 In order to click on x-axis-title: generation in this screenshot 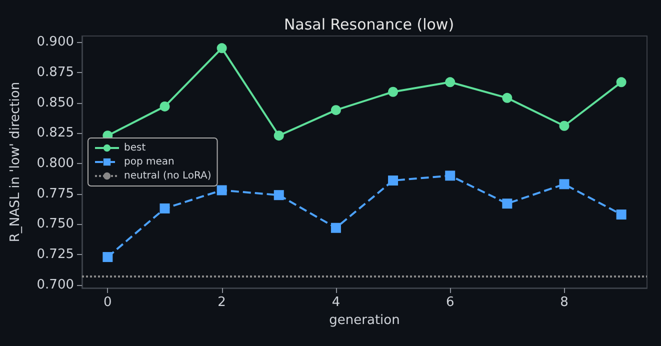, I will do `click(364, 320)`.